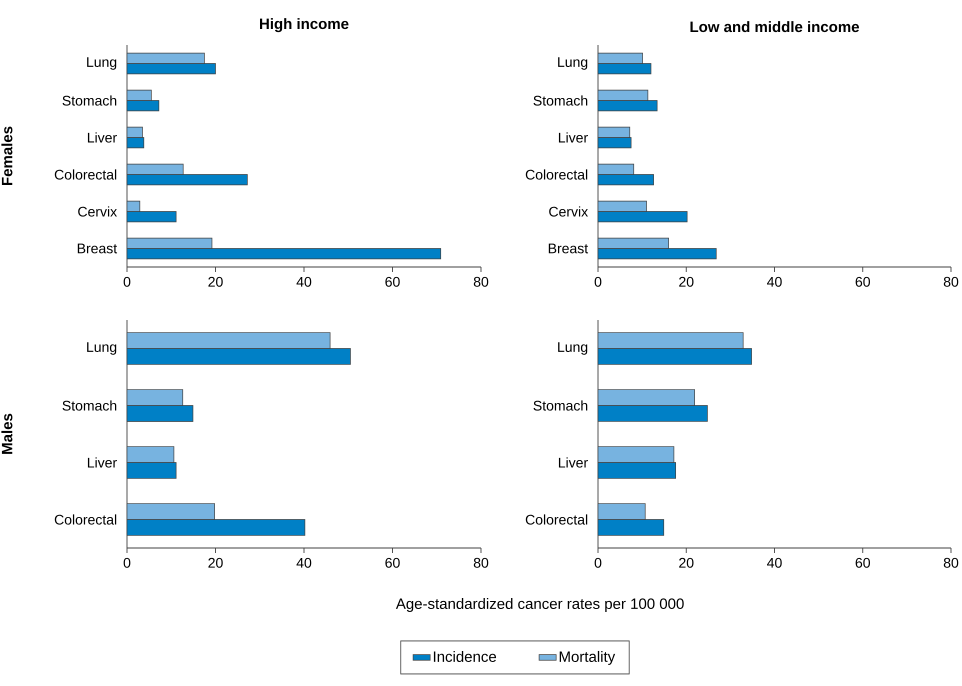 The image size is (962, 686). I want to click on chart-title: Low and middle income, so click(775, 26).